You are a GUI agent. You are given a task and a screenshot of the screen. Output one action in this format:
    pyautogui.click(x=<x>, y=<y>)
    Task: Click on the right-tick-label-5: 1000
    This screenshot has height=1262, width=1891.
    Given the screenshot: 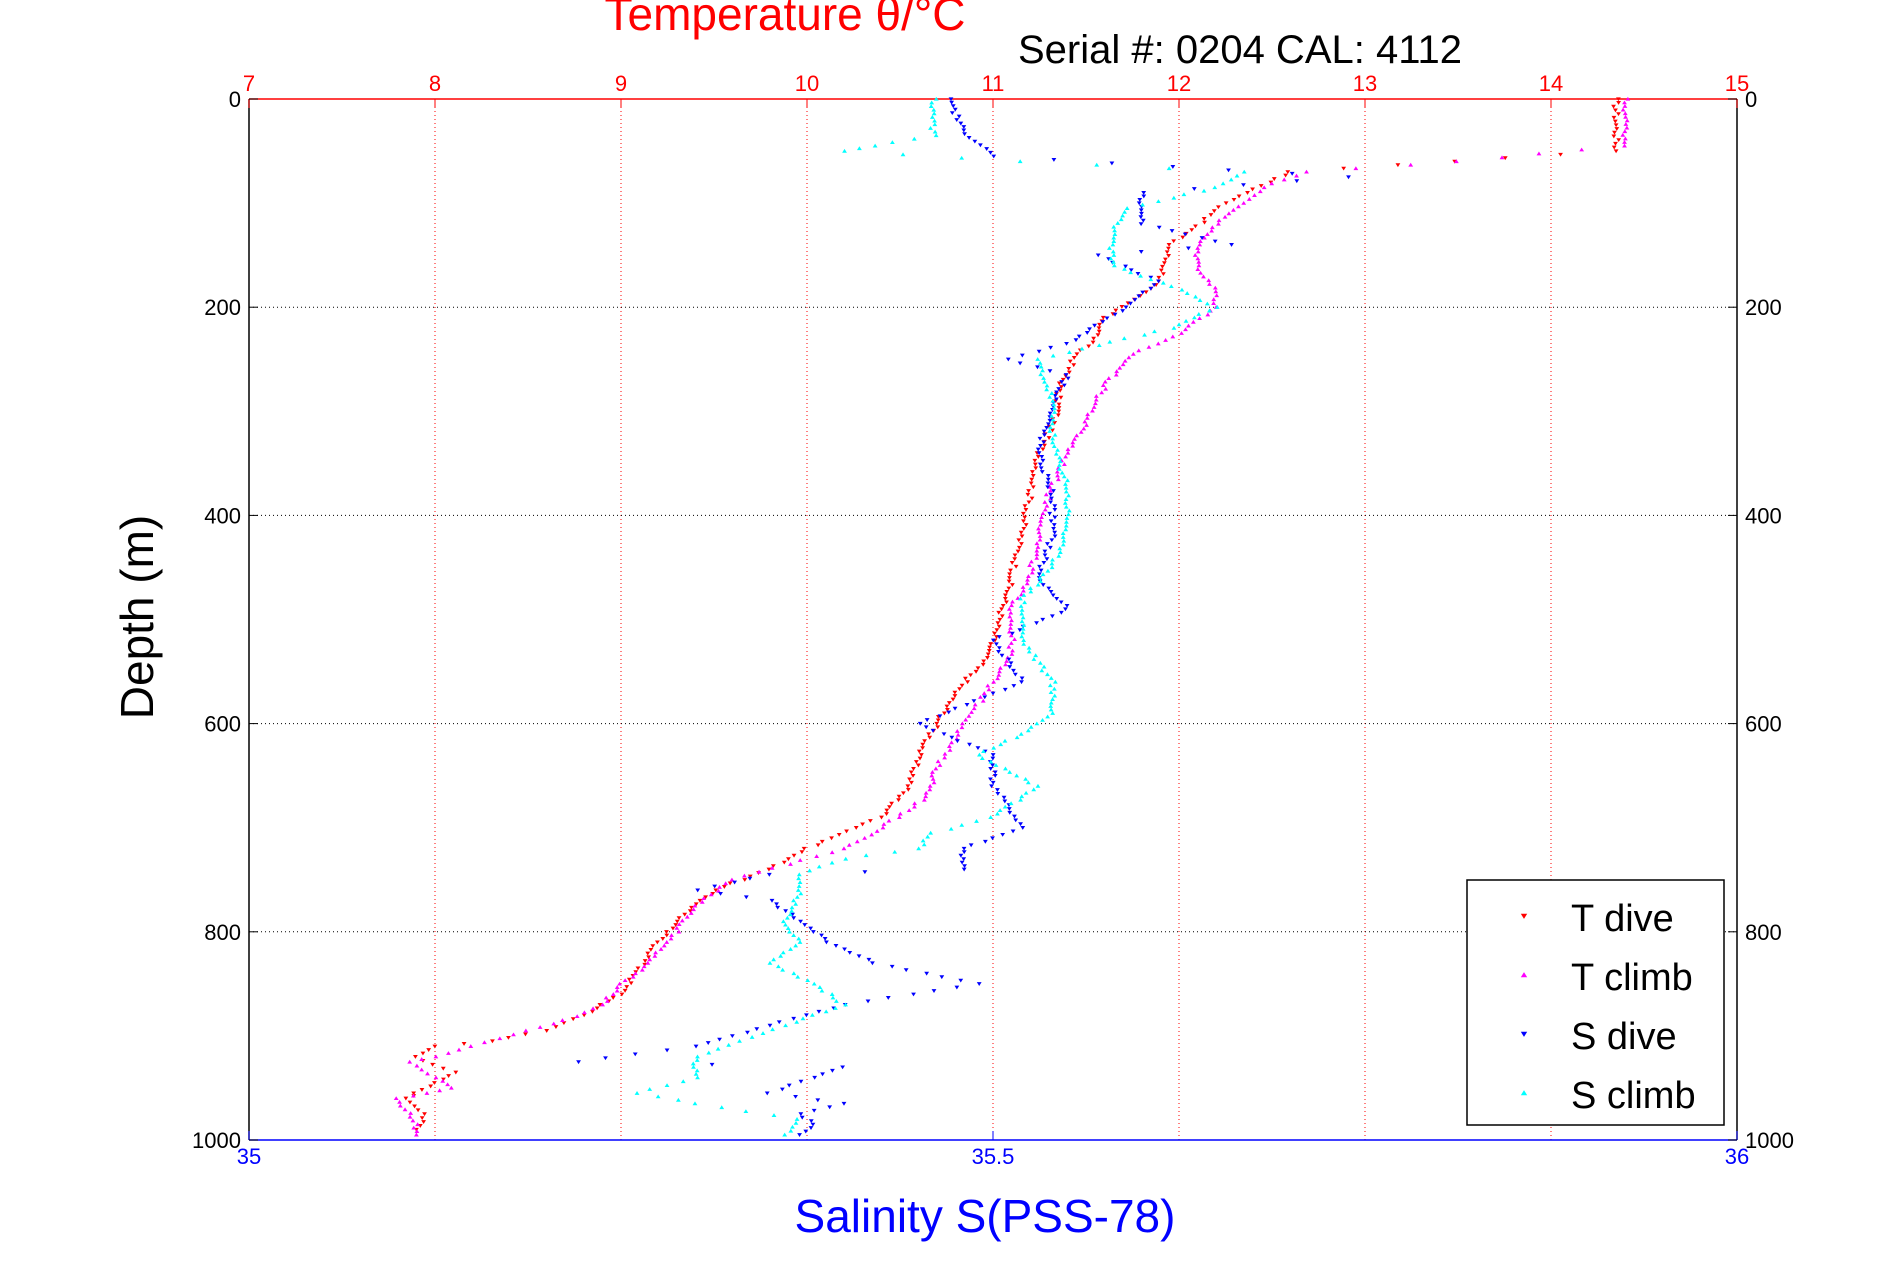 What is the action you would take?
    pyautogui.click(x=1769, y=1140)
    